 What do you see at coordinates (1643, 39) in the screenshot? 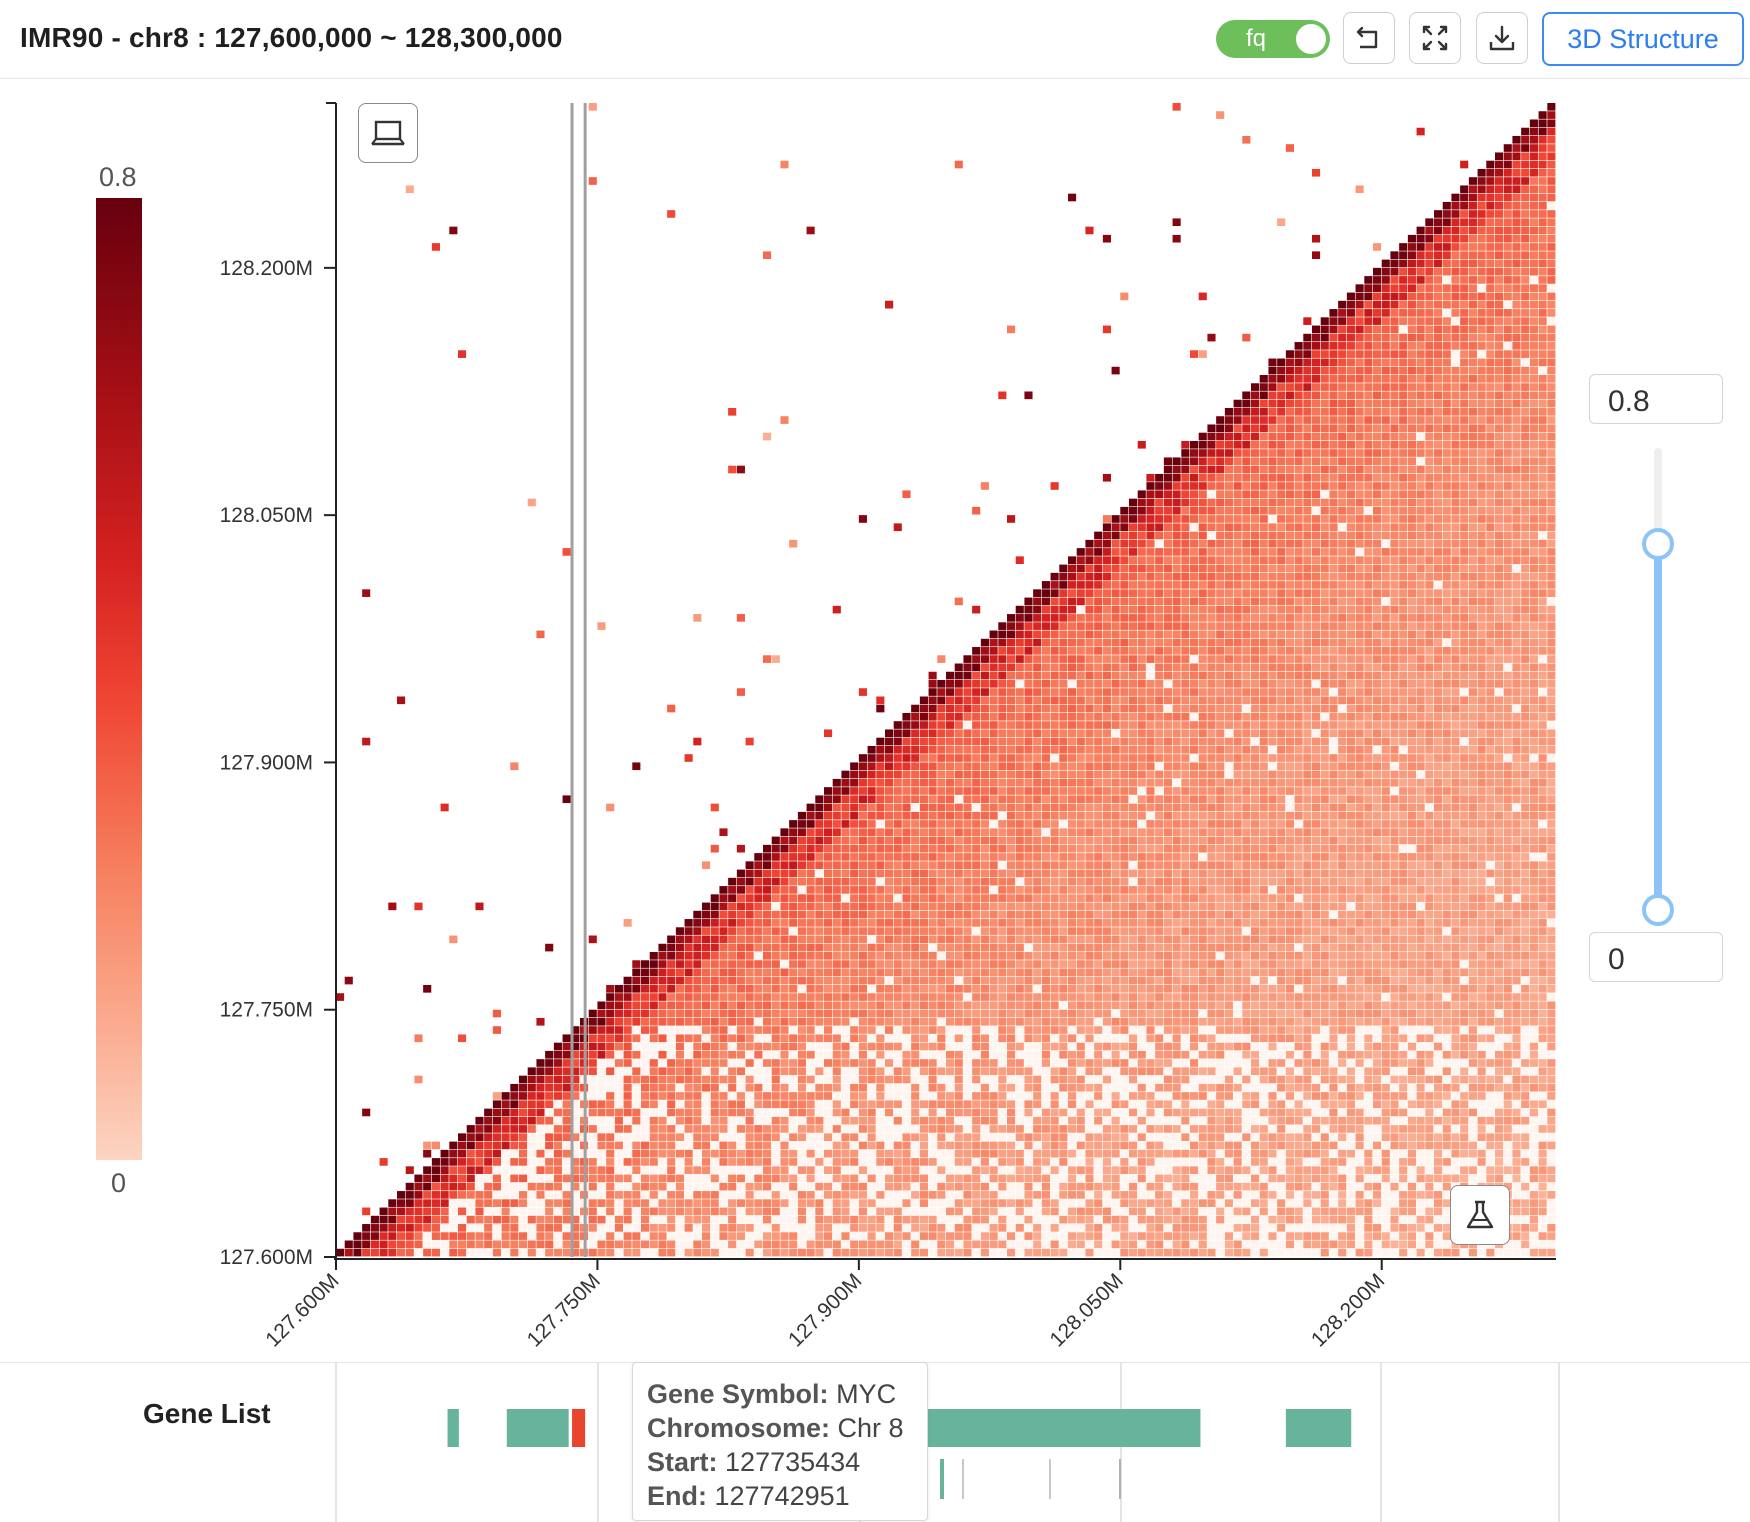
I see `3d-structure-button: 3D Structure` at bounding box center [1643, 39].